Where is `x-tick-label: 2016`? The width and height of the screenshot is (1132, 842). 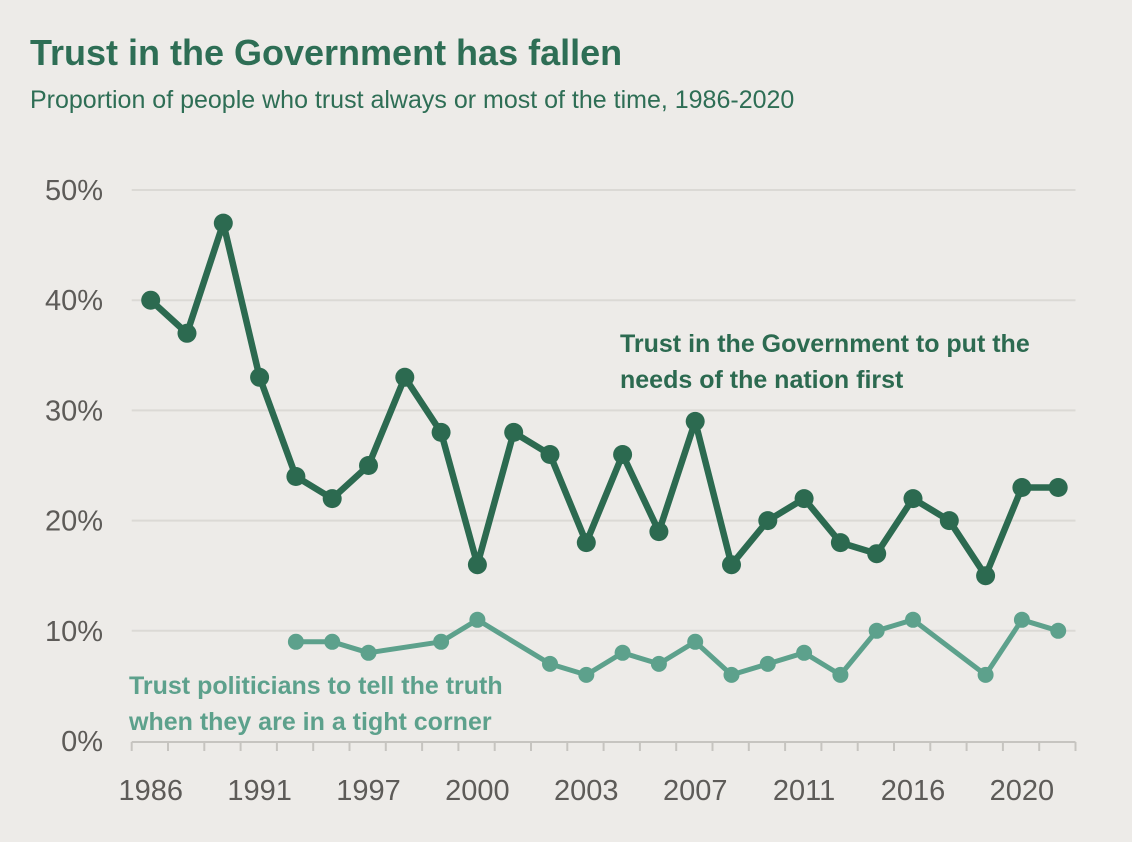
x-tick-label: 2016 is located at coordinates (913, 791).